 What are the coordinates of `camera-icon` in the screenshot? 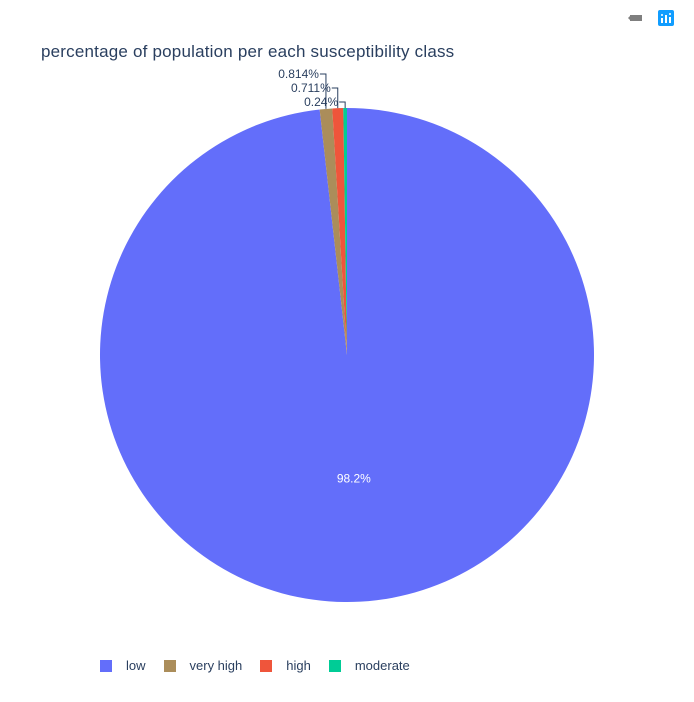 It's located at (636, 18).